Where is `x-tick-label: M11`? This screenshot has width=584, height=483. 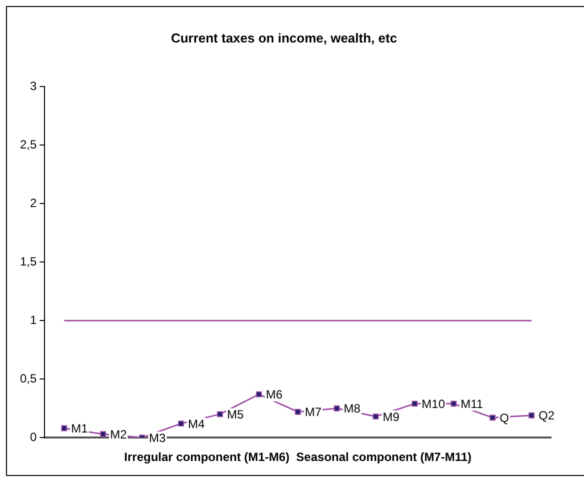 x-tick-label: M11 is located at coordinates (472, 403).